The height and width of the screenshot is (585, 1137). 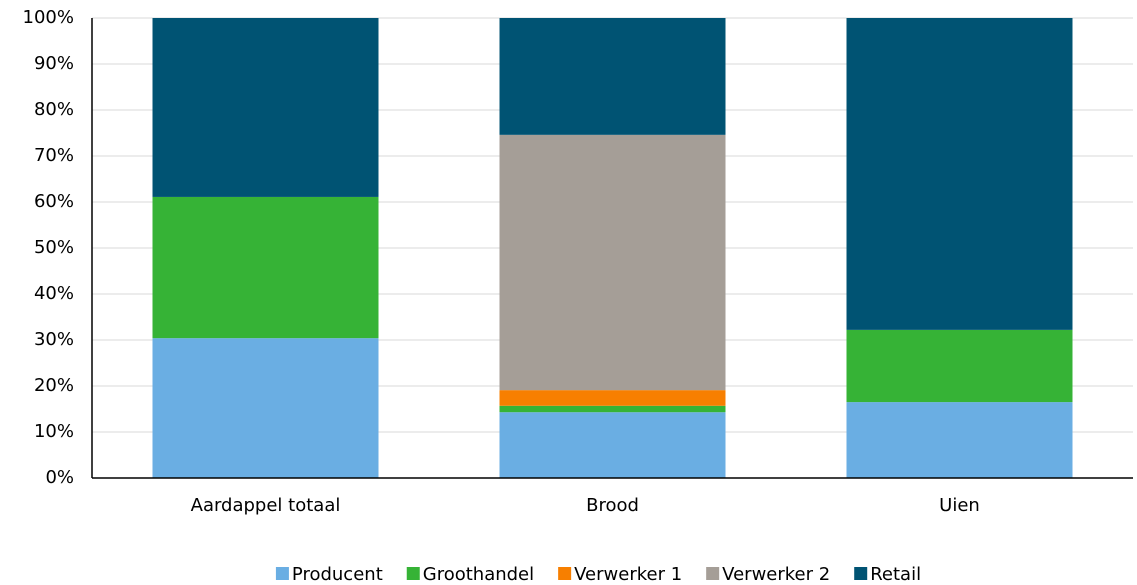 What do you see at coordinates (895, 574) in the screenshot?
I see `legend-label: Retail` at bounding box center [895, 574].